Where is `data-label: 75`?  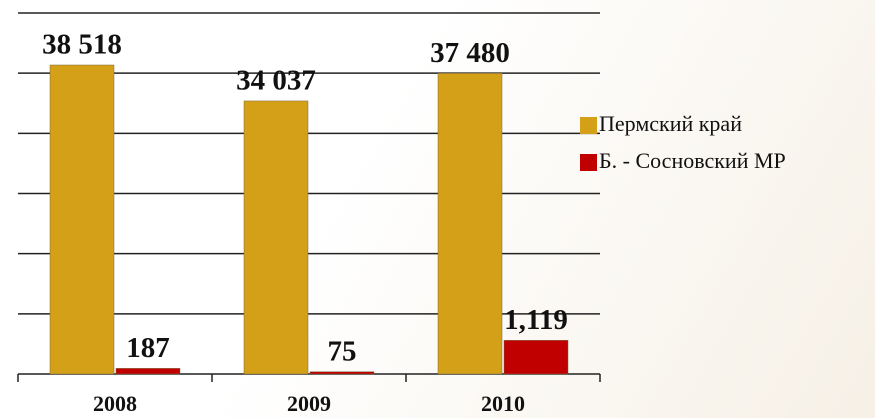 data-label: 75 is located at coordinates (342, 351).